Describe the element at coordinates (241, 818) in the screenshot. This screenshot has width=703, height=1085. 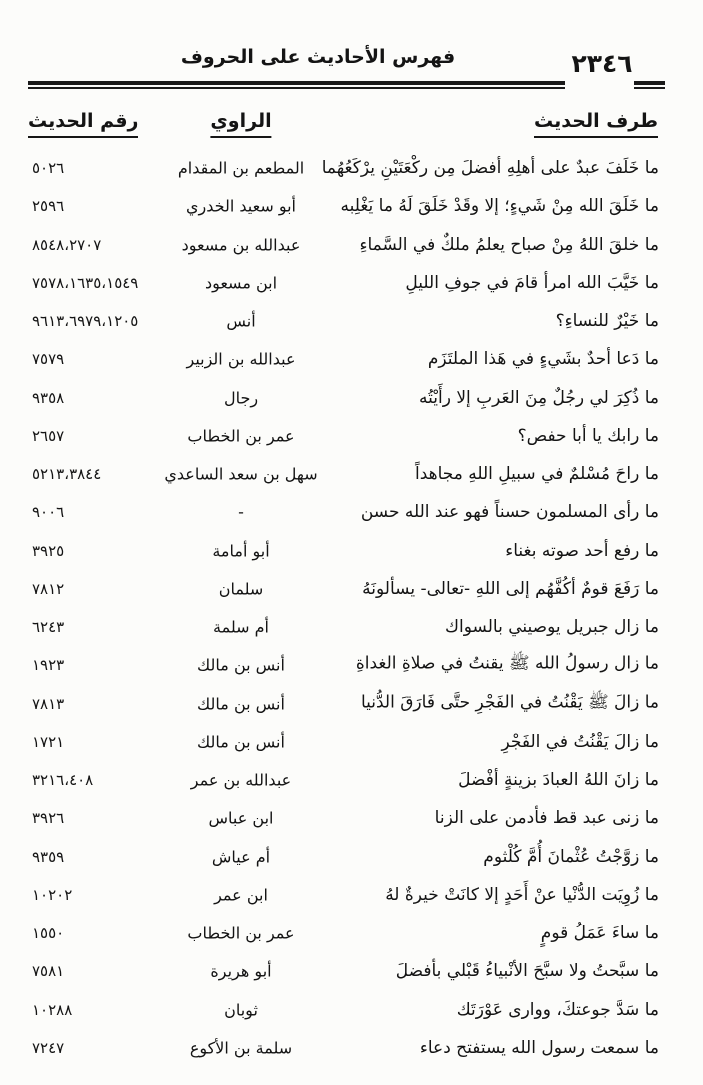
I see `narrator-cell: ابن عباس` at that location.